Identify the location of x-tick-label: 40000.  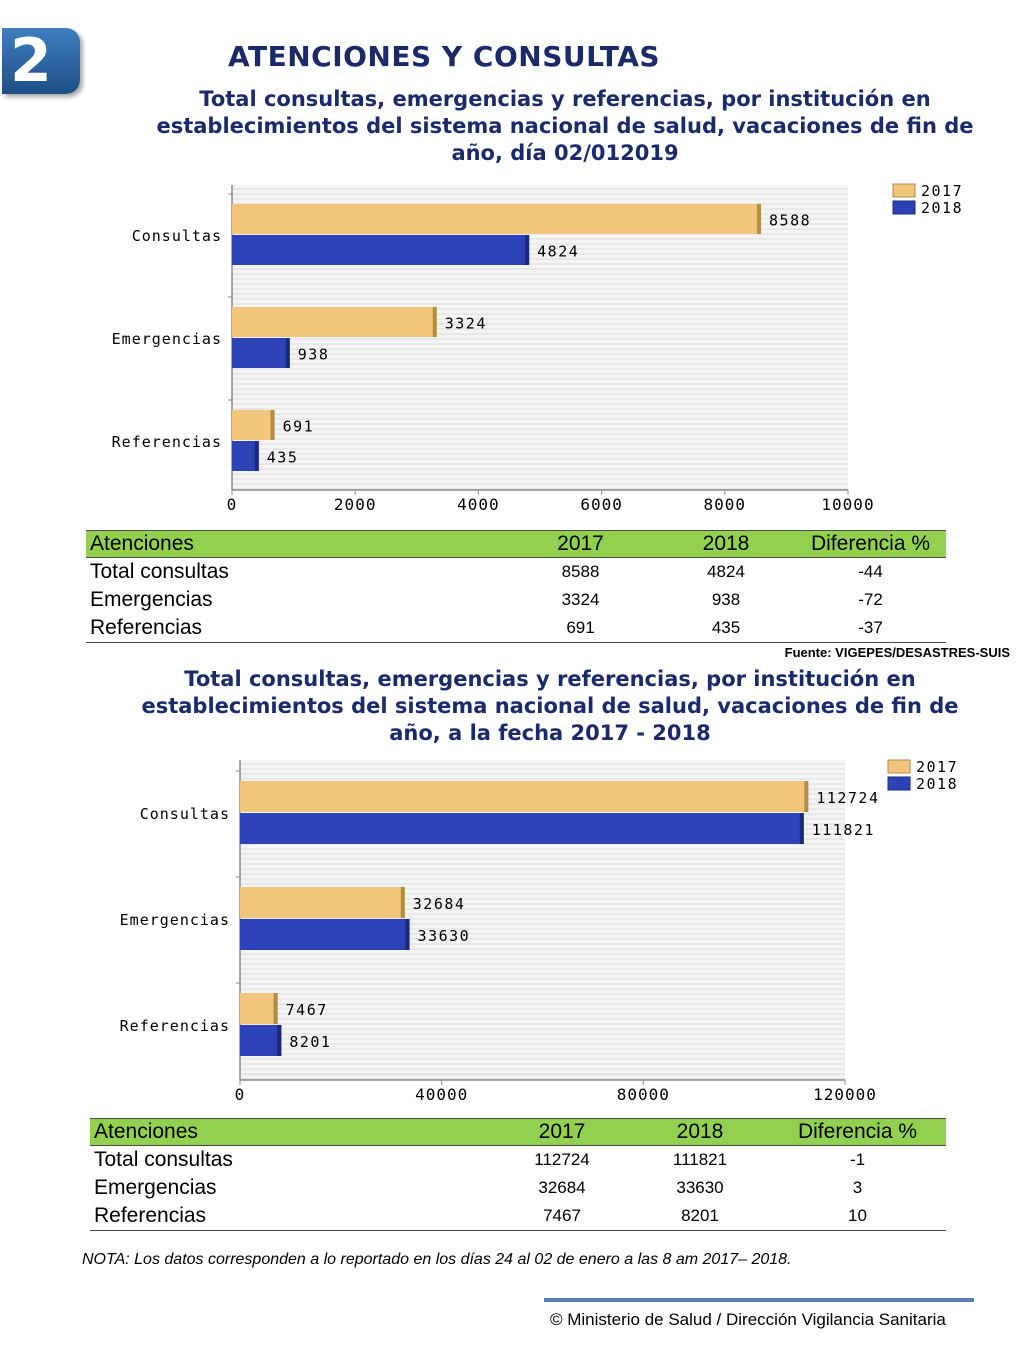
(441, 1094).